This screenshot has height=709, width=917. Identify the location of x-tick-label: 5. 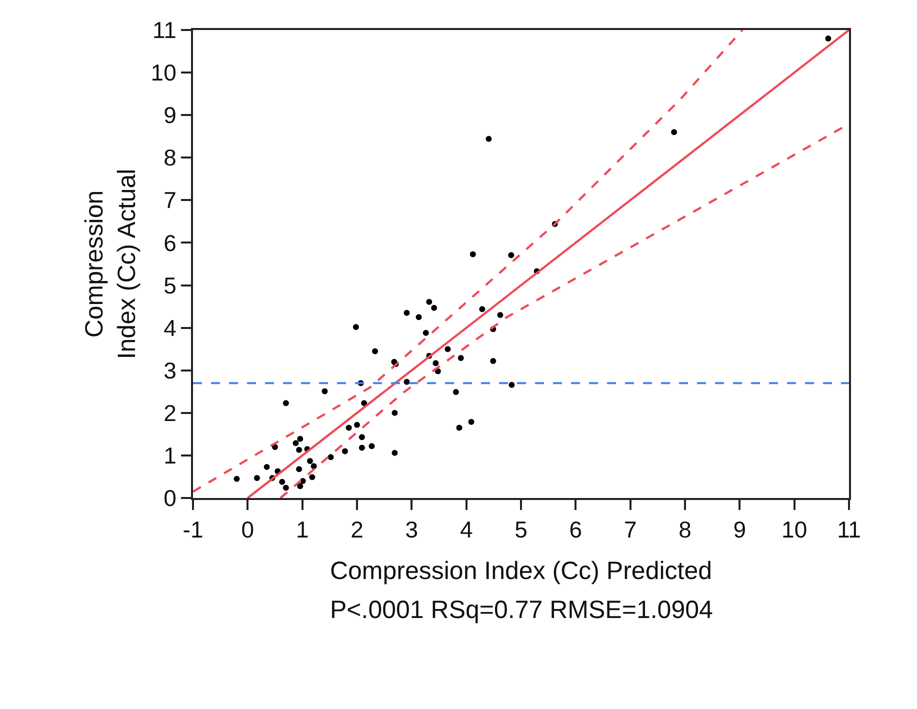
(521, 529).